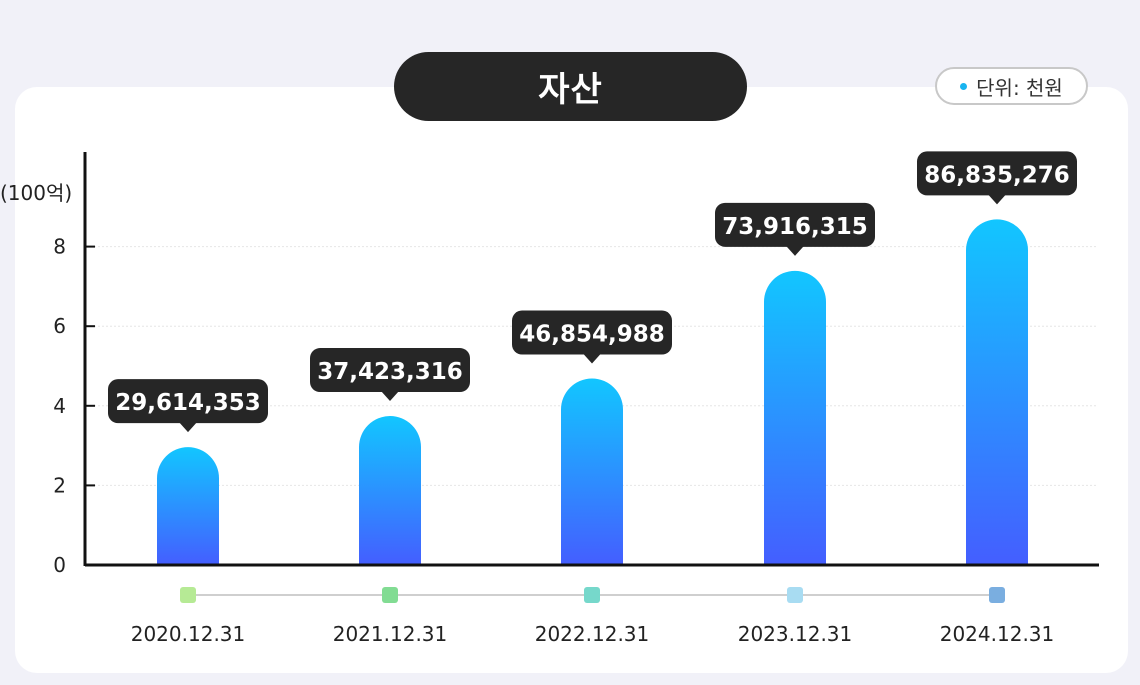 The height and width of the screenshot is (685, 1140). What do you see at coordinates (59, 406) in the screenshot?
I see `y-tick-label: 4` at bounding box center [59, 406].